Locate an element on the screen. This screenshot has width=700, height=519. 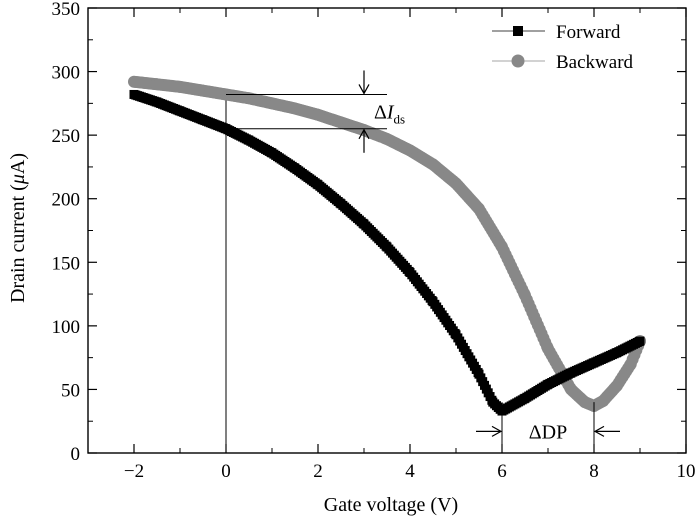
y-tick-label: 350 is located at coordinates (66, 10).